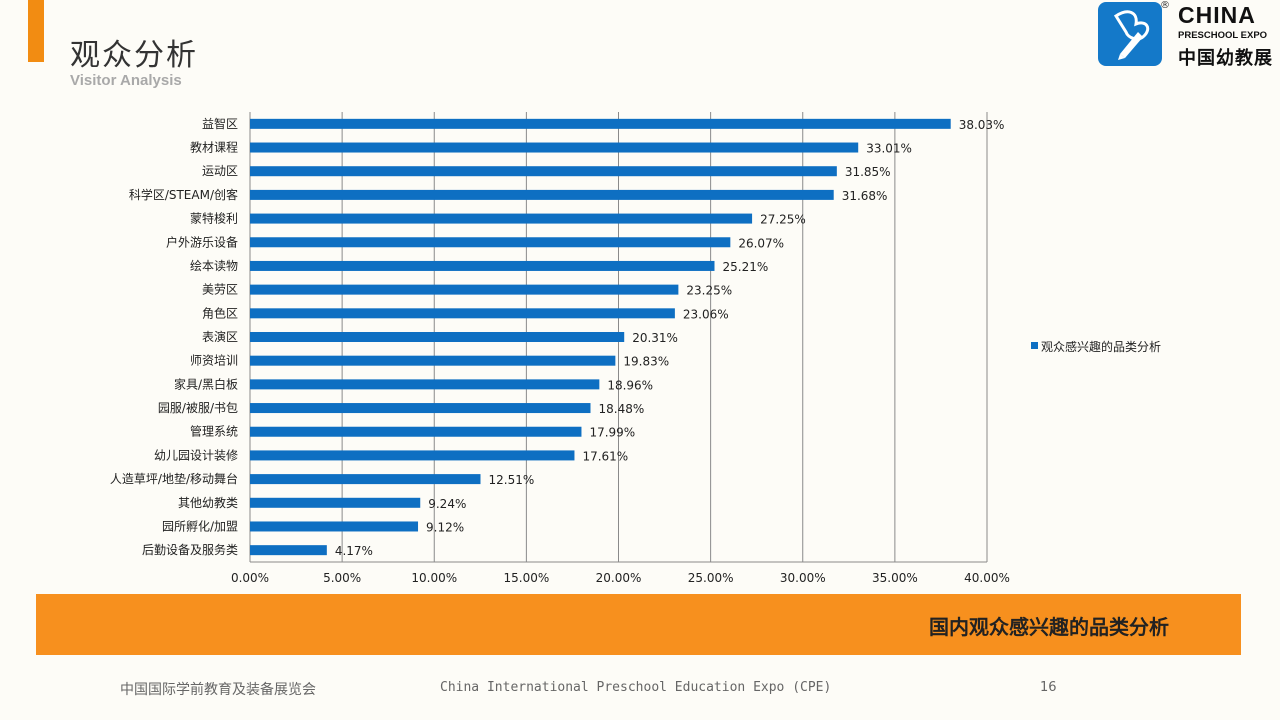 The width and height of the screenshot is (1280, 720). I want to click on chart-caption: 国内观众感兴趣的品类分析, so click(1049, 627).